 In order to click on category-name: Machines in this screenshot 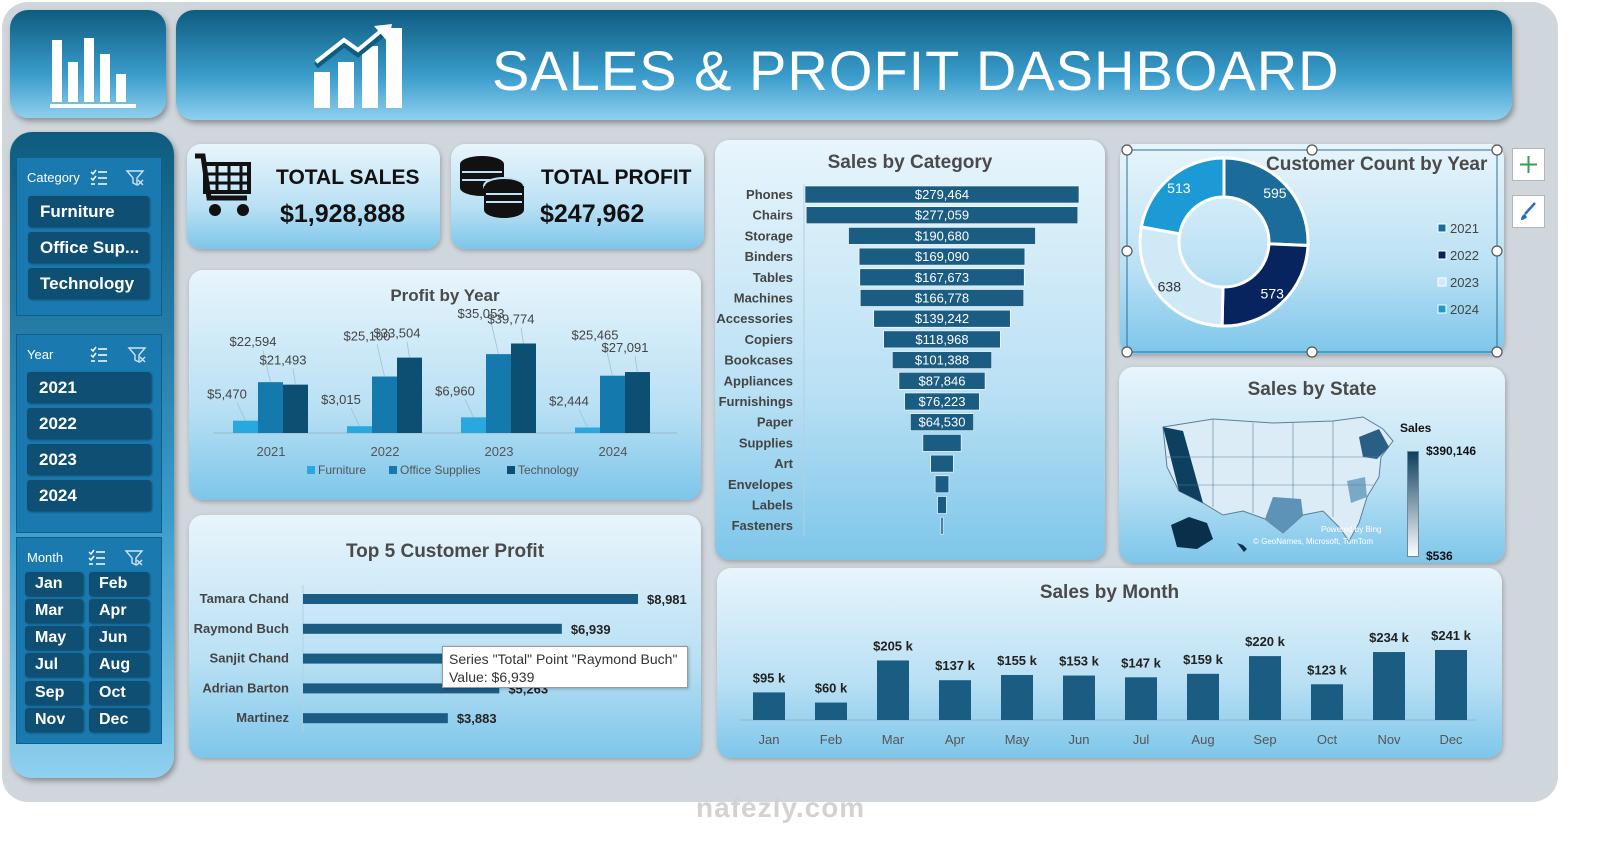, I will do `click(763, 298)`.